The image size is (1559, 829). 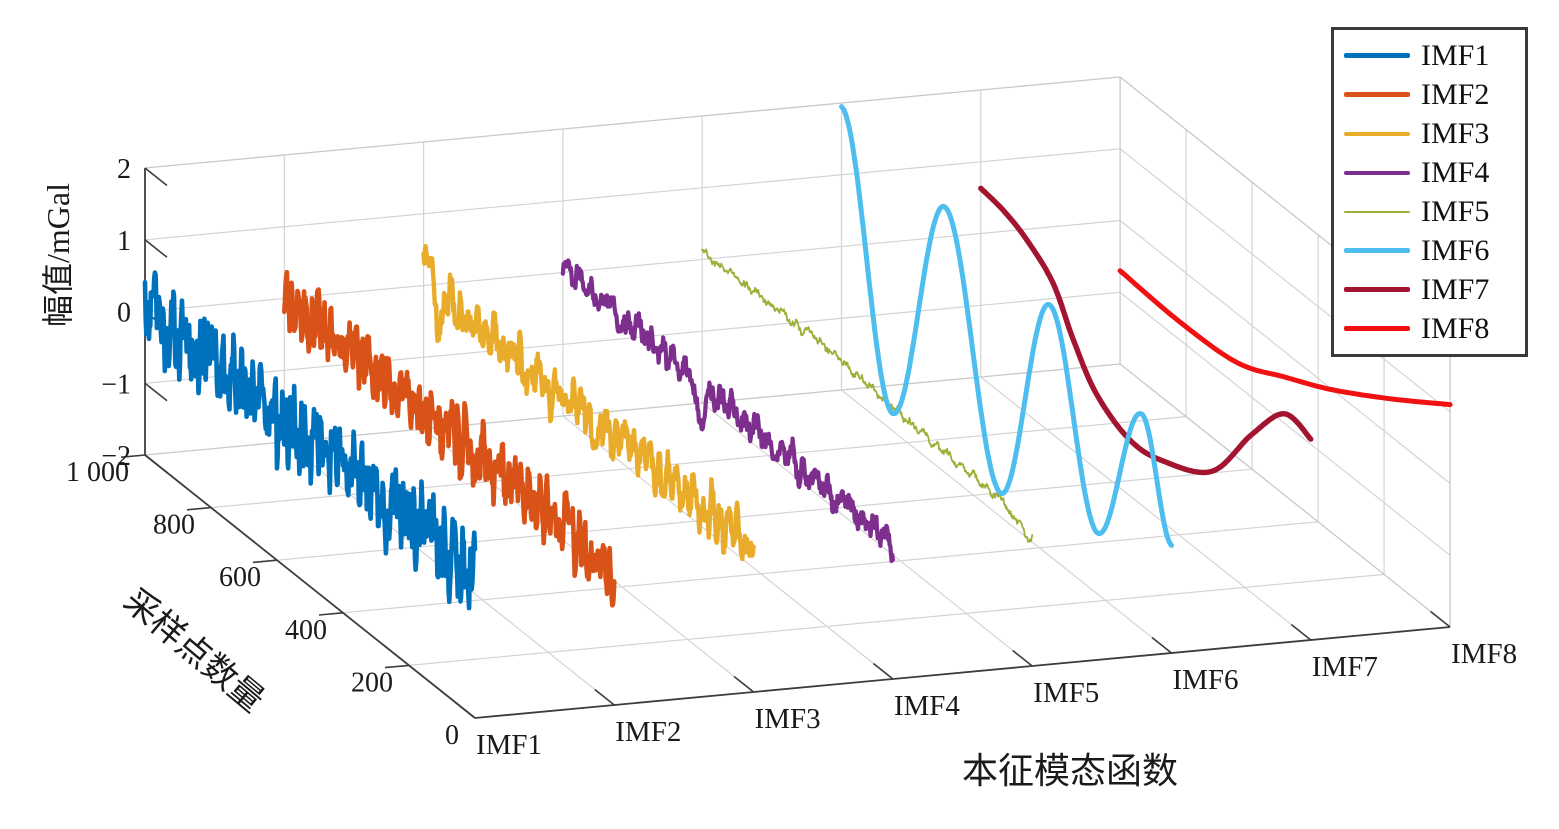 I want to click on y-tick-label: 800, so click(x=174, y=525).